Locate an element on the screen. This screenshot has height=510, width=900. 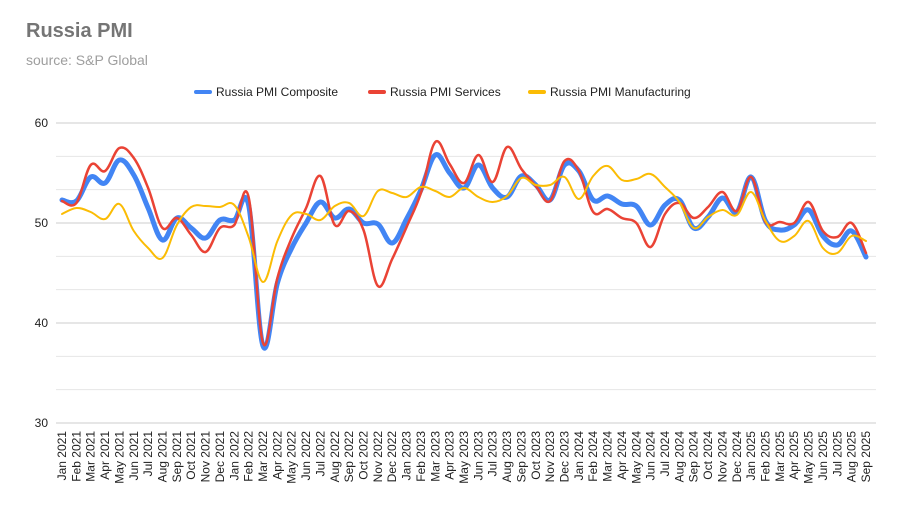
x-tick-label: Jan 2024 is located at coordinates (579, 456).